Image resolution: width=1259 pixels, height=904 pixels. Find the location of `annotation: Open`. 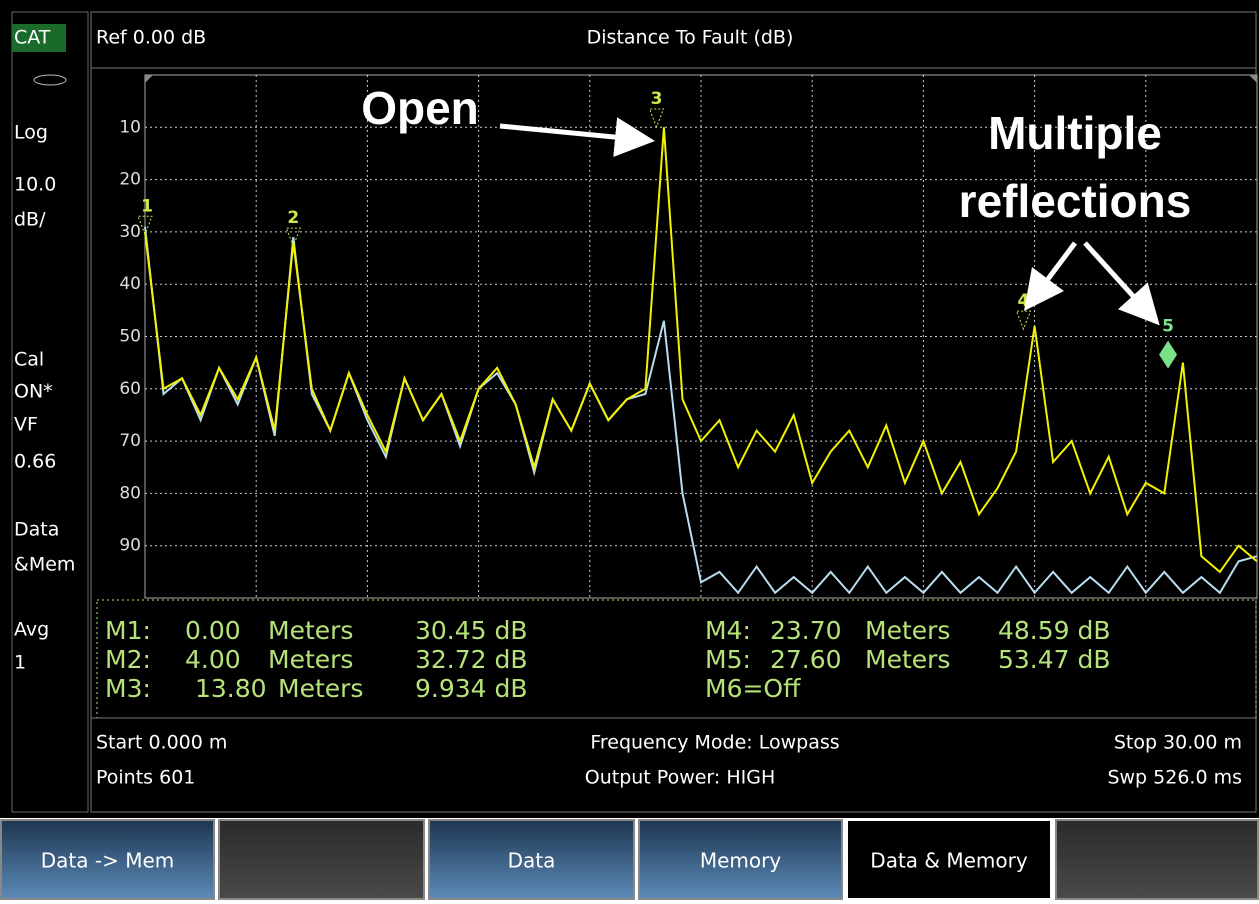

annotation: Open is located at coordinates (420, 108).